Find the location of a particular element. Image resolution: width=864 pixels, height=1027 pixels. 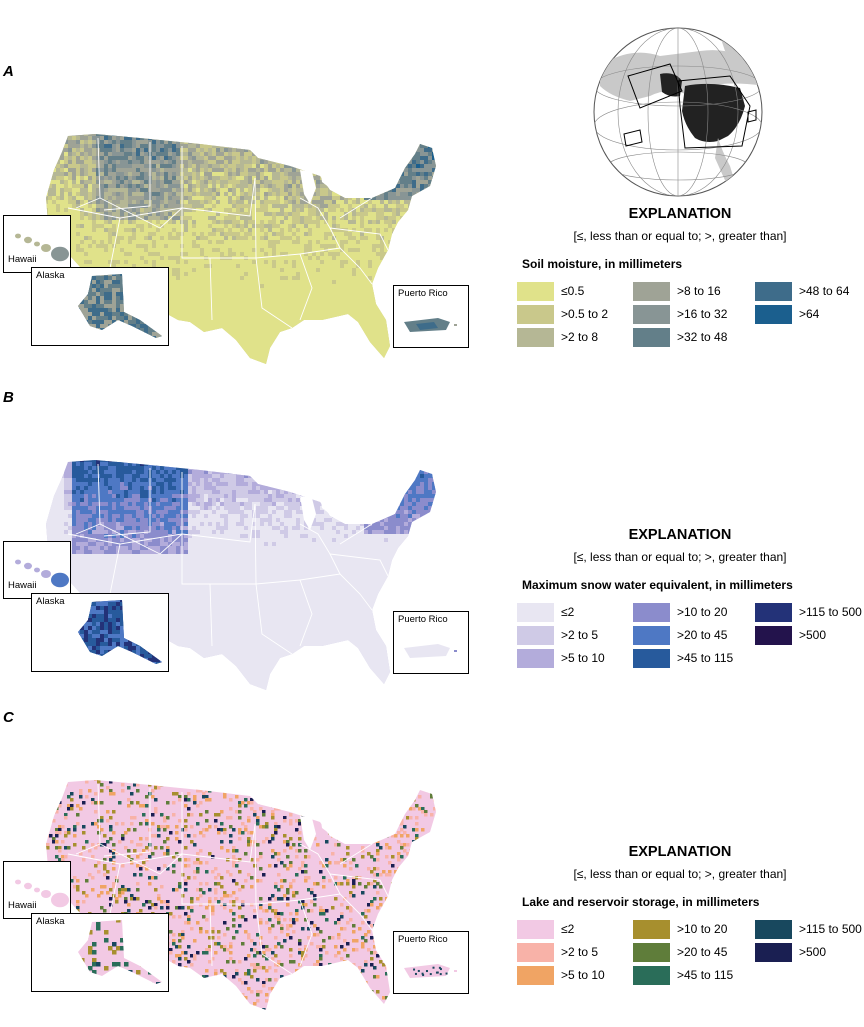

puerto-rico-label: Puerto Rico is located at coordinates (423, 293).